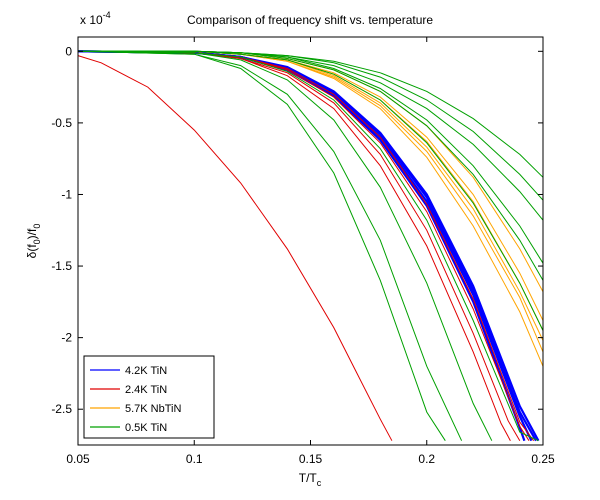  I want to click on y-tick-label: 0, so click(68, 51).